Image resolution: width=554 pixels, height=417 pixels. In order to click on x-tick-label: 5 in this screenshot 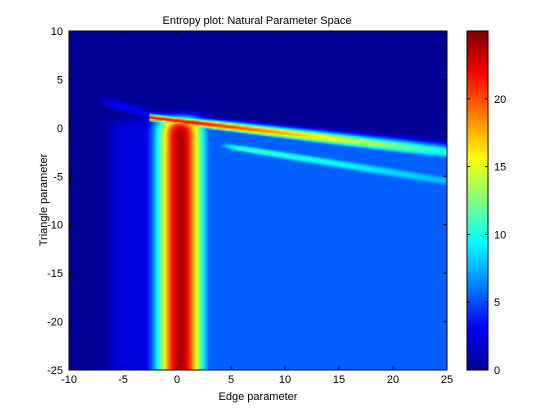, I will do `click(231, 380)`.